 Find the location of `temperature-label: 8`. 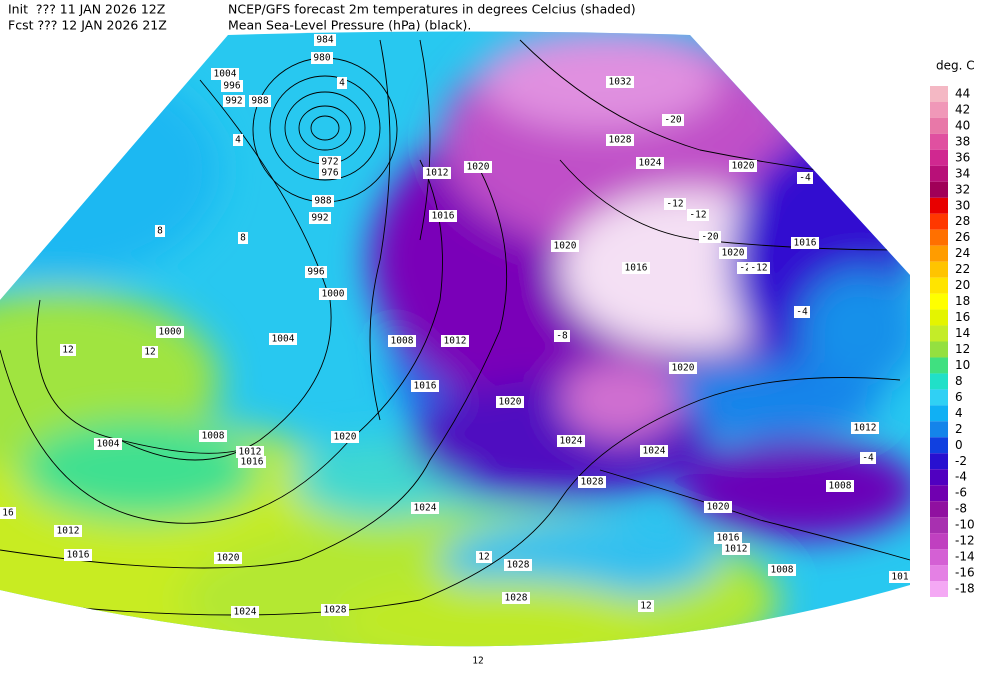

temperature-label: 8 is located at coordinates (243, 238).